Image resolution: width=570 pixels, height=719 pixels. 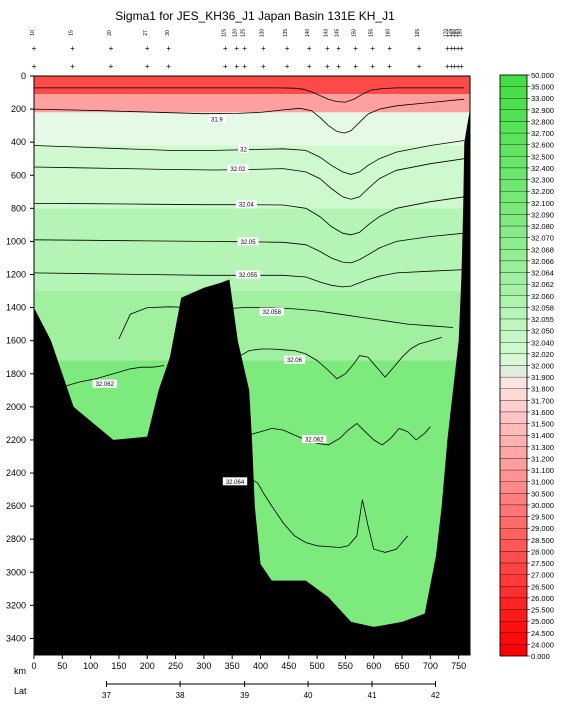 I want to click on station-label: 27, so click(x=146, y=33).